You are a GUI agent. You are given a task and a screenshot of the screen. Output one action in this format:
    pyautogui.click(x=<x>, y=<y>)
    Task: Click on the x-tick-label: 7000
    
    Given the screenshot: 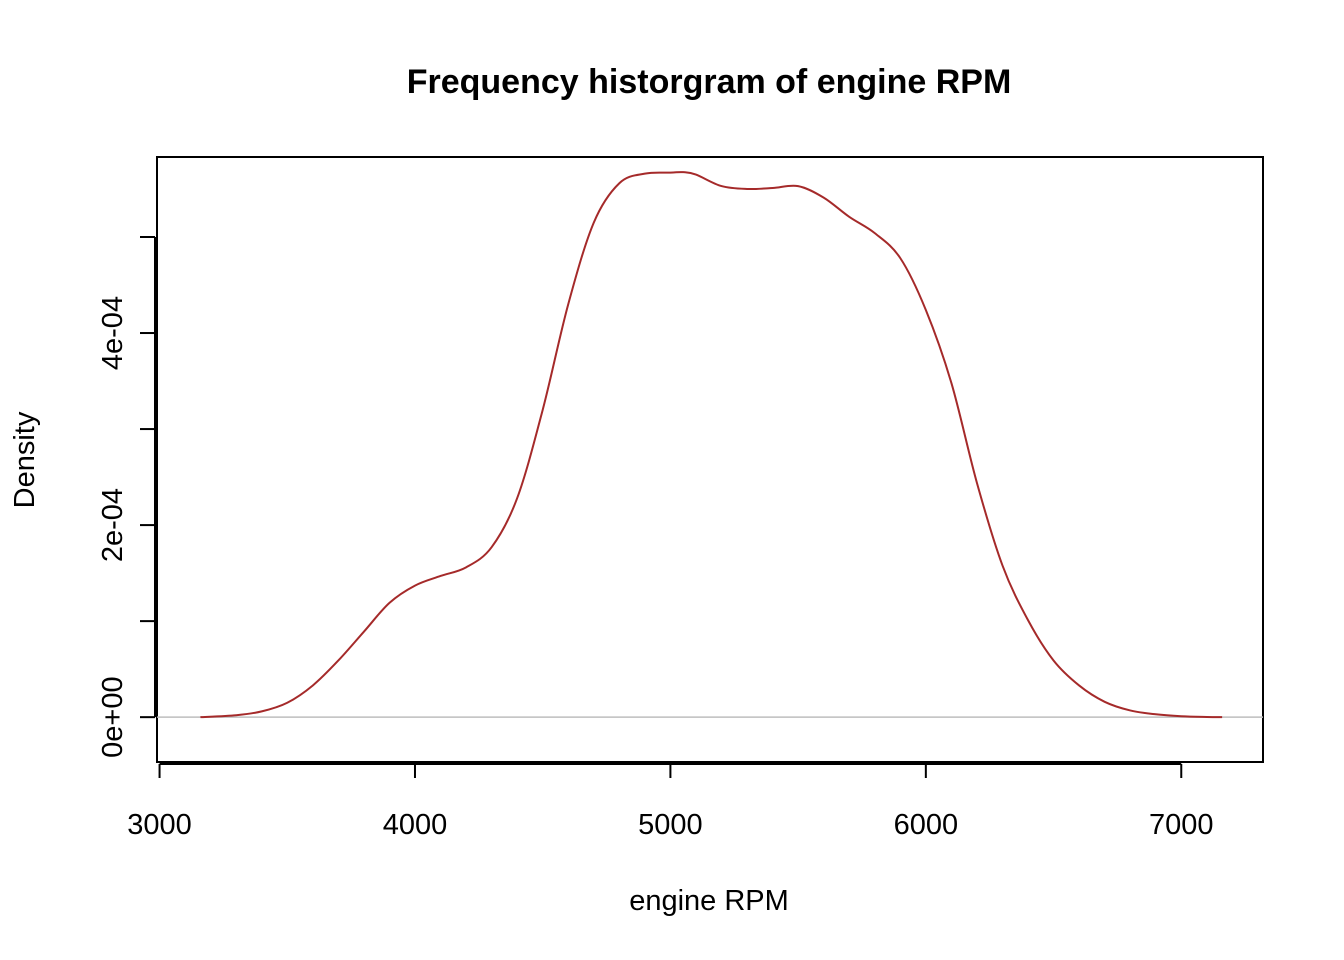 What is the action you would take?
    pyautogui.click(x=1181, y=825)
    